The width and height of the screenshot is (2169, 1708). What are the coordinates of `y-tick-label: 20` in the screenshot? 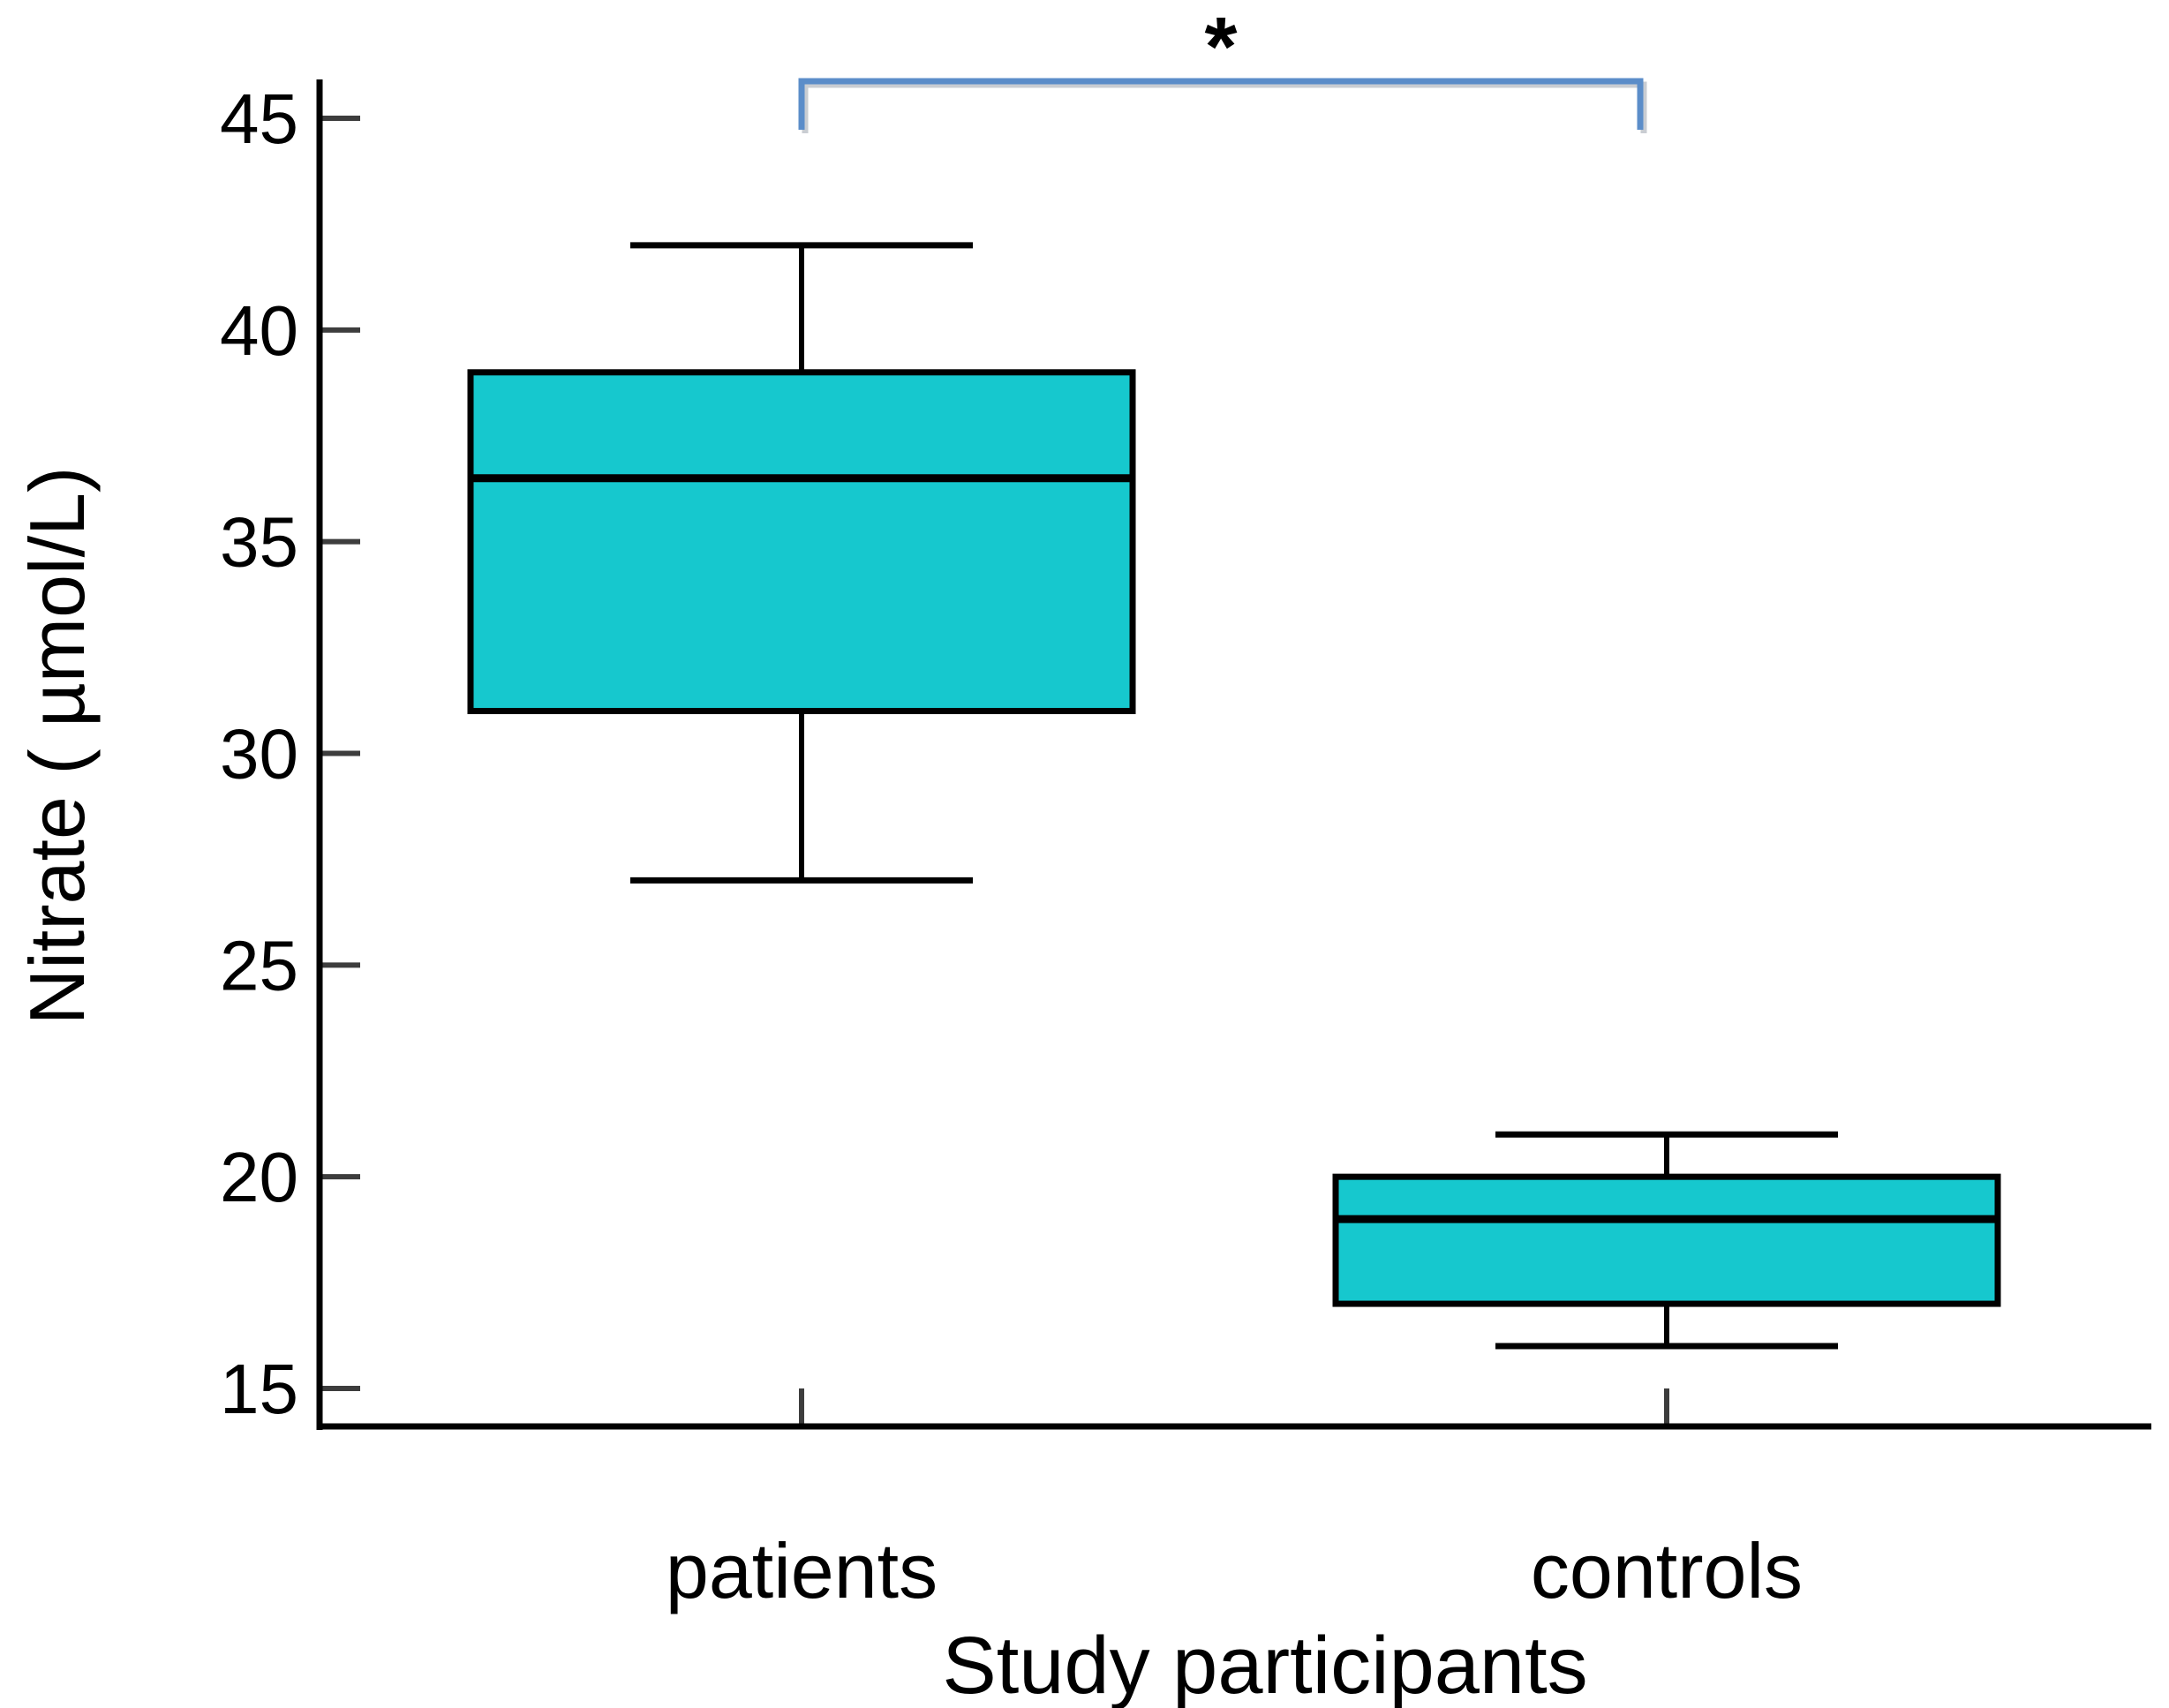 It's located at (259, 1177).